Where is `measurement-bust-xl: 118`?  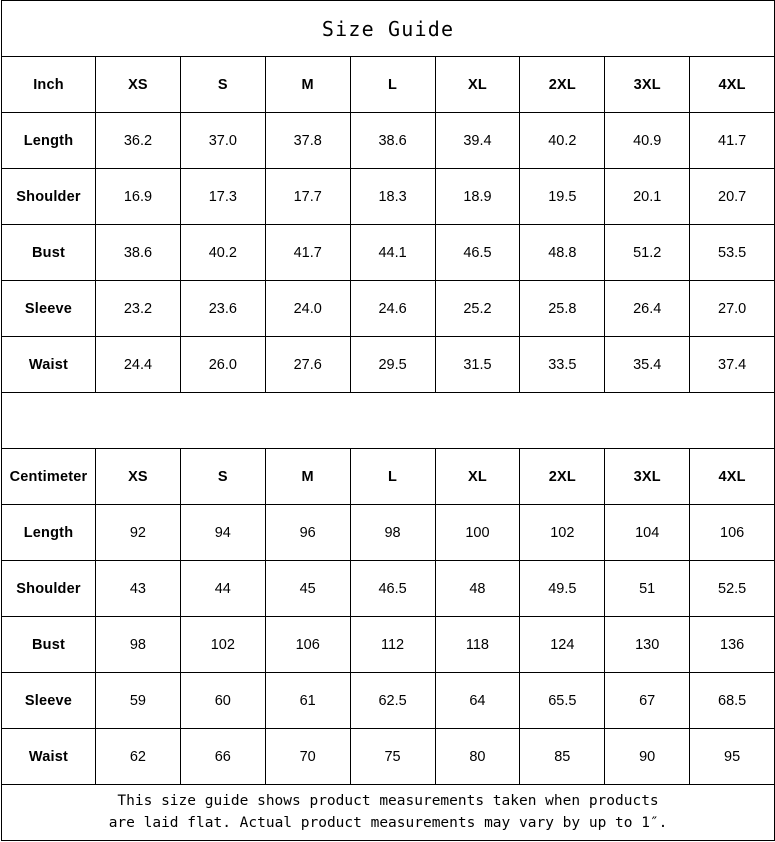
measurement-bust-xl: 118 is located at coordinates (477, 644).